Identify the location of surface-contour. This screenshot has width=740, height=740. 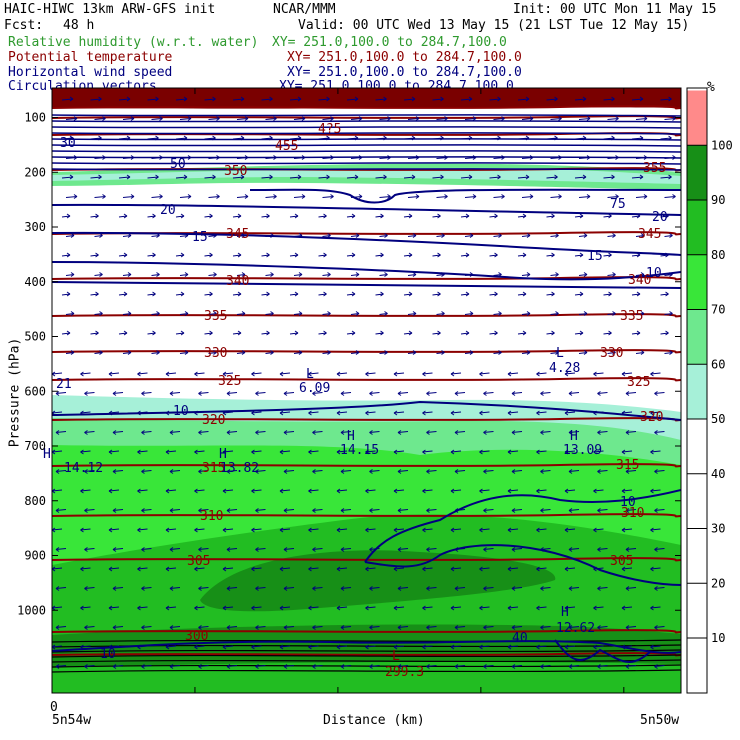
(366, 641).